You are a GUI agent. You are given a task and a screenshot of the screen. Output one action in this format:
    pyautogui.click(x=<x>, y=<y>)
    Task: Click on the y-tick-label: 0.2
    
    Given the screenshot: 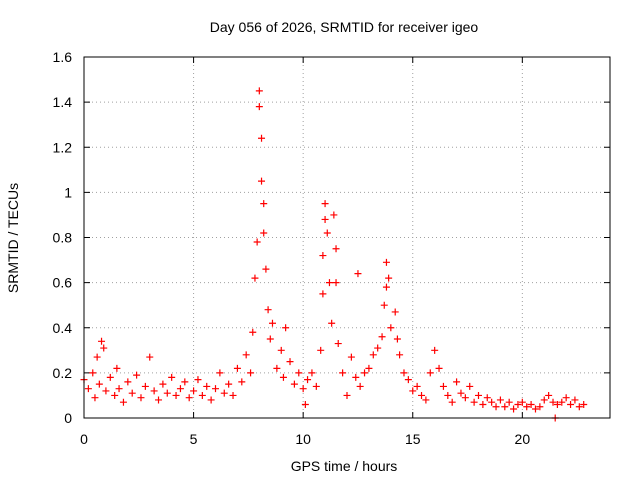 What is the action you would take?
    pyautogui.click(x=63, y=373)
    